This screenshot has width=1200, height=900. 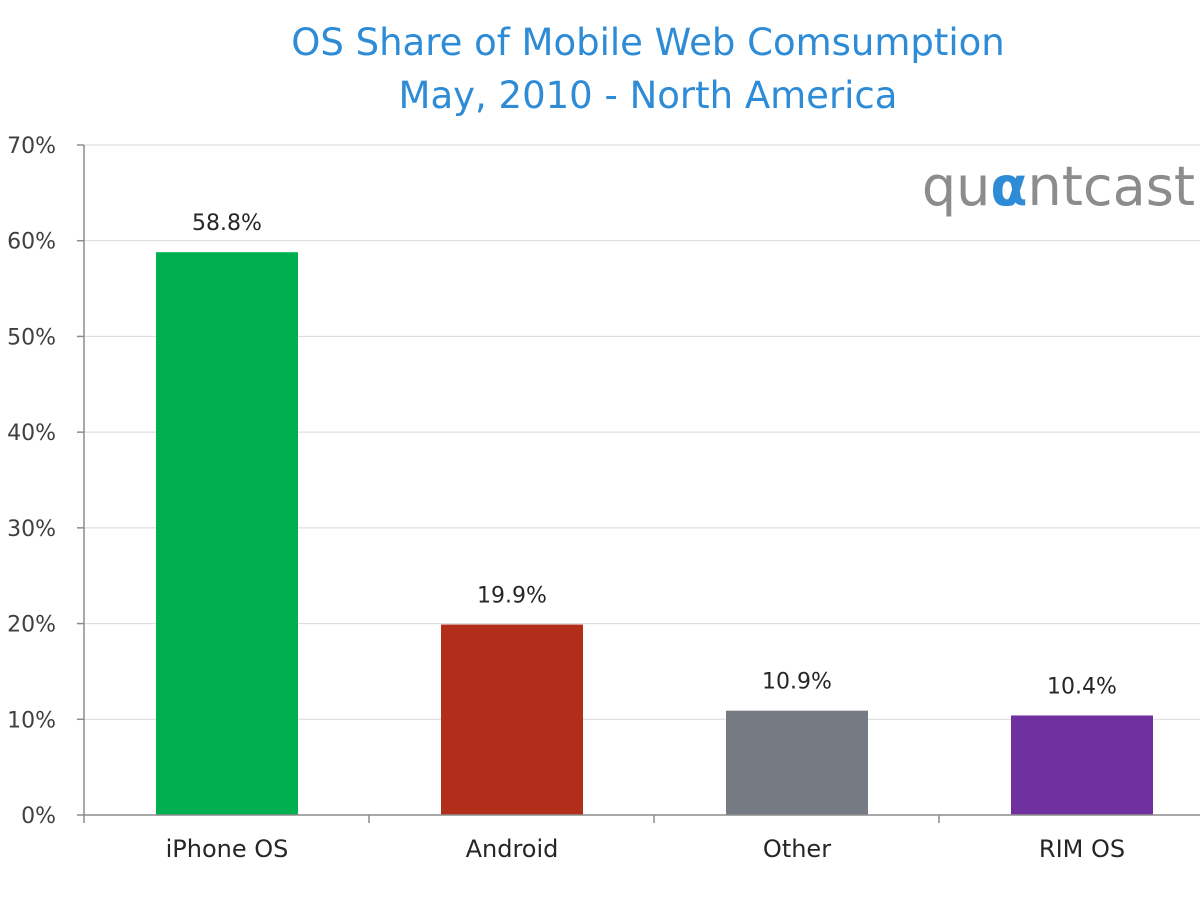 I want to click on logo-accent-alpha: α, so click(x=1008, y=186).